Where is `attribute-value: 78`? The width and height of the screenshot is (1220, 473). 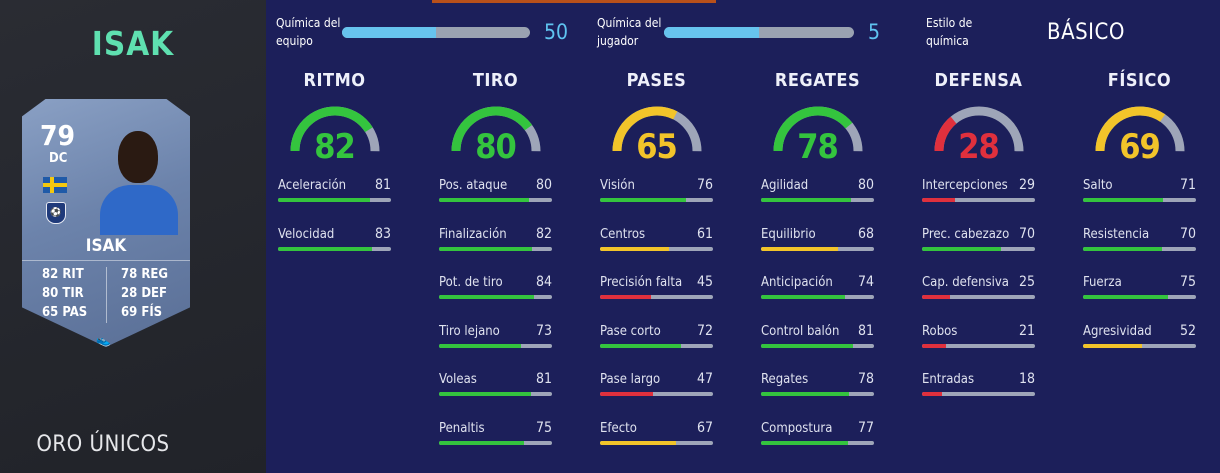
attribute-value: 78 is located at coordinates (865, 379).